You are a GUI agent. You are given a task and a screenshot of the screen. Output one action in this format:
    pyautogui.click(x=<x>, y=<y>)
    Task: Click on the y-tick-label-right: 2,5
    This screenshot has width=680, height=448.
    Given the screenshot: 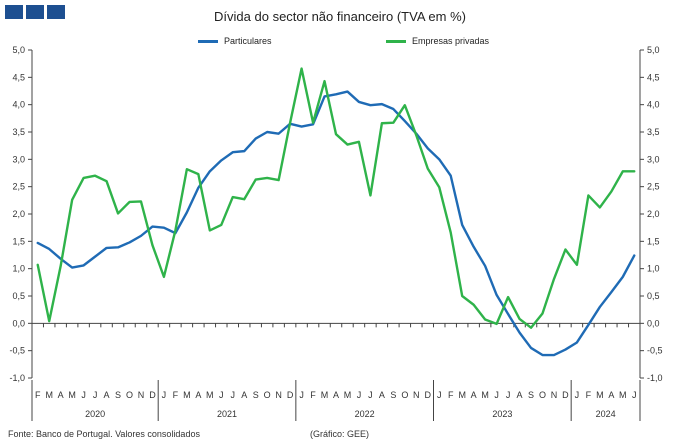 What is the action you would take?
    pyautogui.click(x=653, y=187)
    